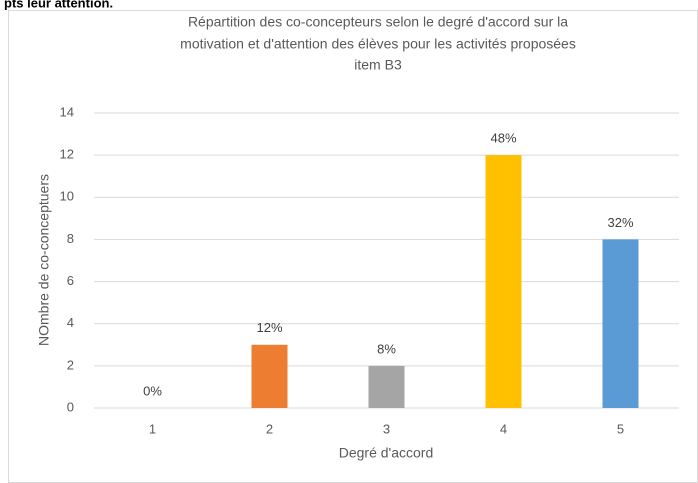 This screenshot has height=483, width=698. Describe the element at coordinates (67, 154) in the screenshot. I see `y-tick-label: 12` at that location.